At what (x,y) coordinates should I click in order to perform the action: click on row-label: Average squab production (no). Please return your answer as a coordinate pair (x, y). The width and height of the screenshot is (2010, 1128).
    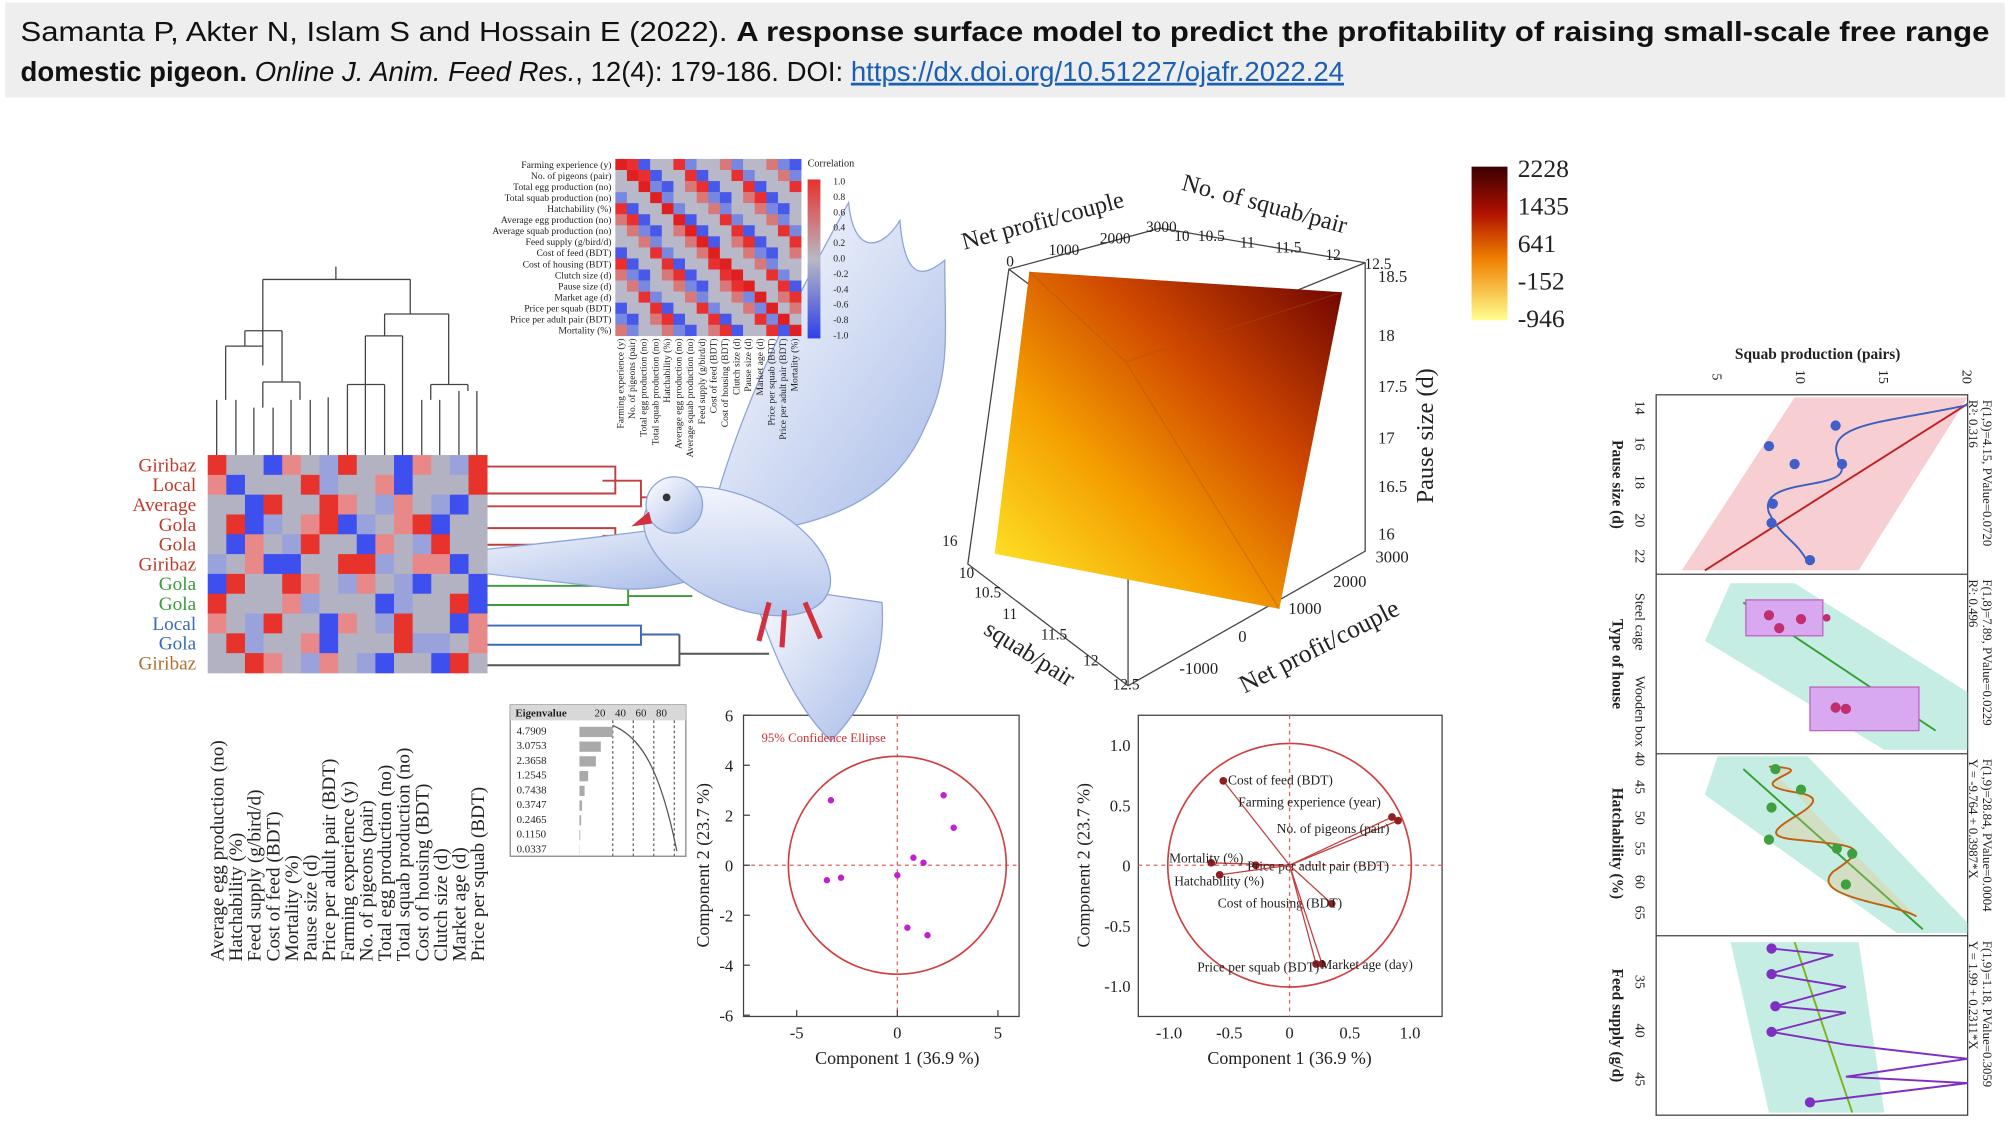
    Looking at the image, I should click on (551, 231).